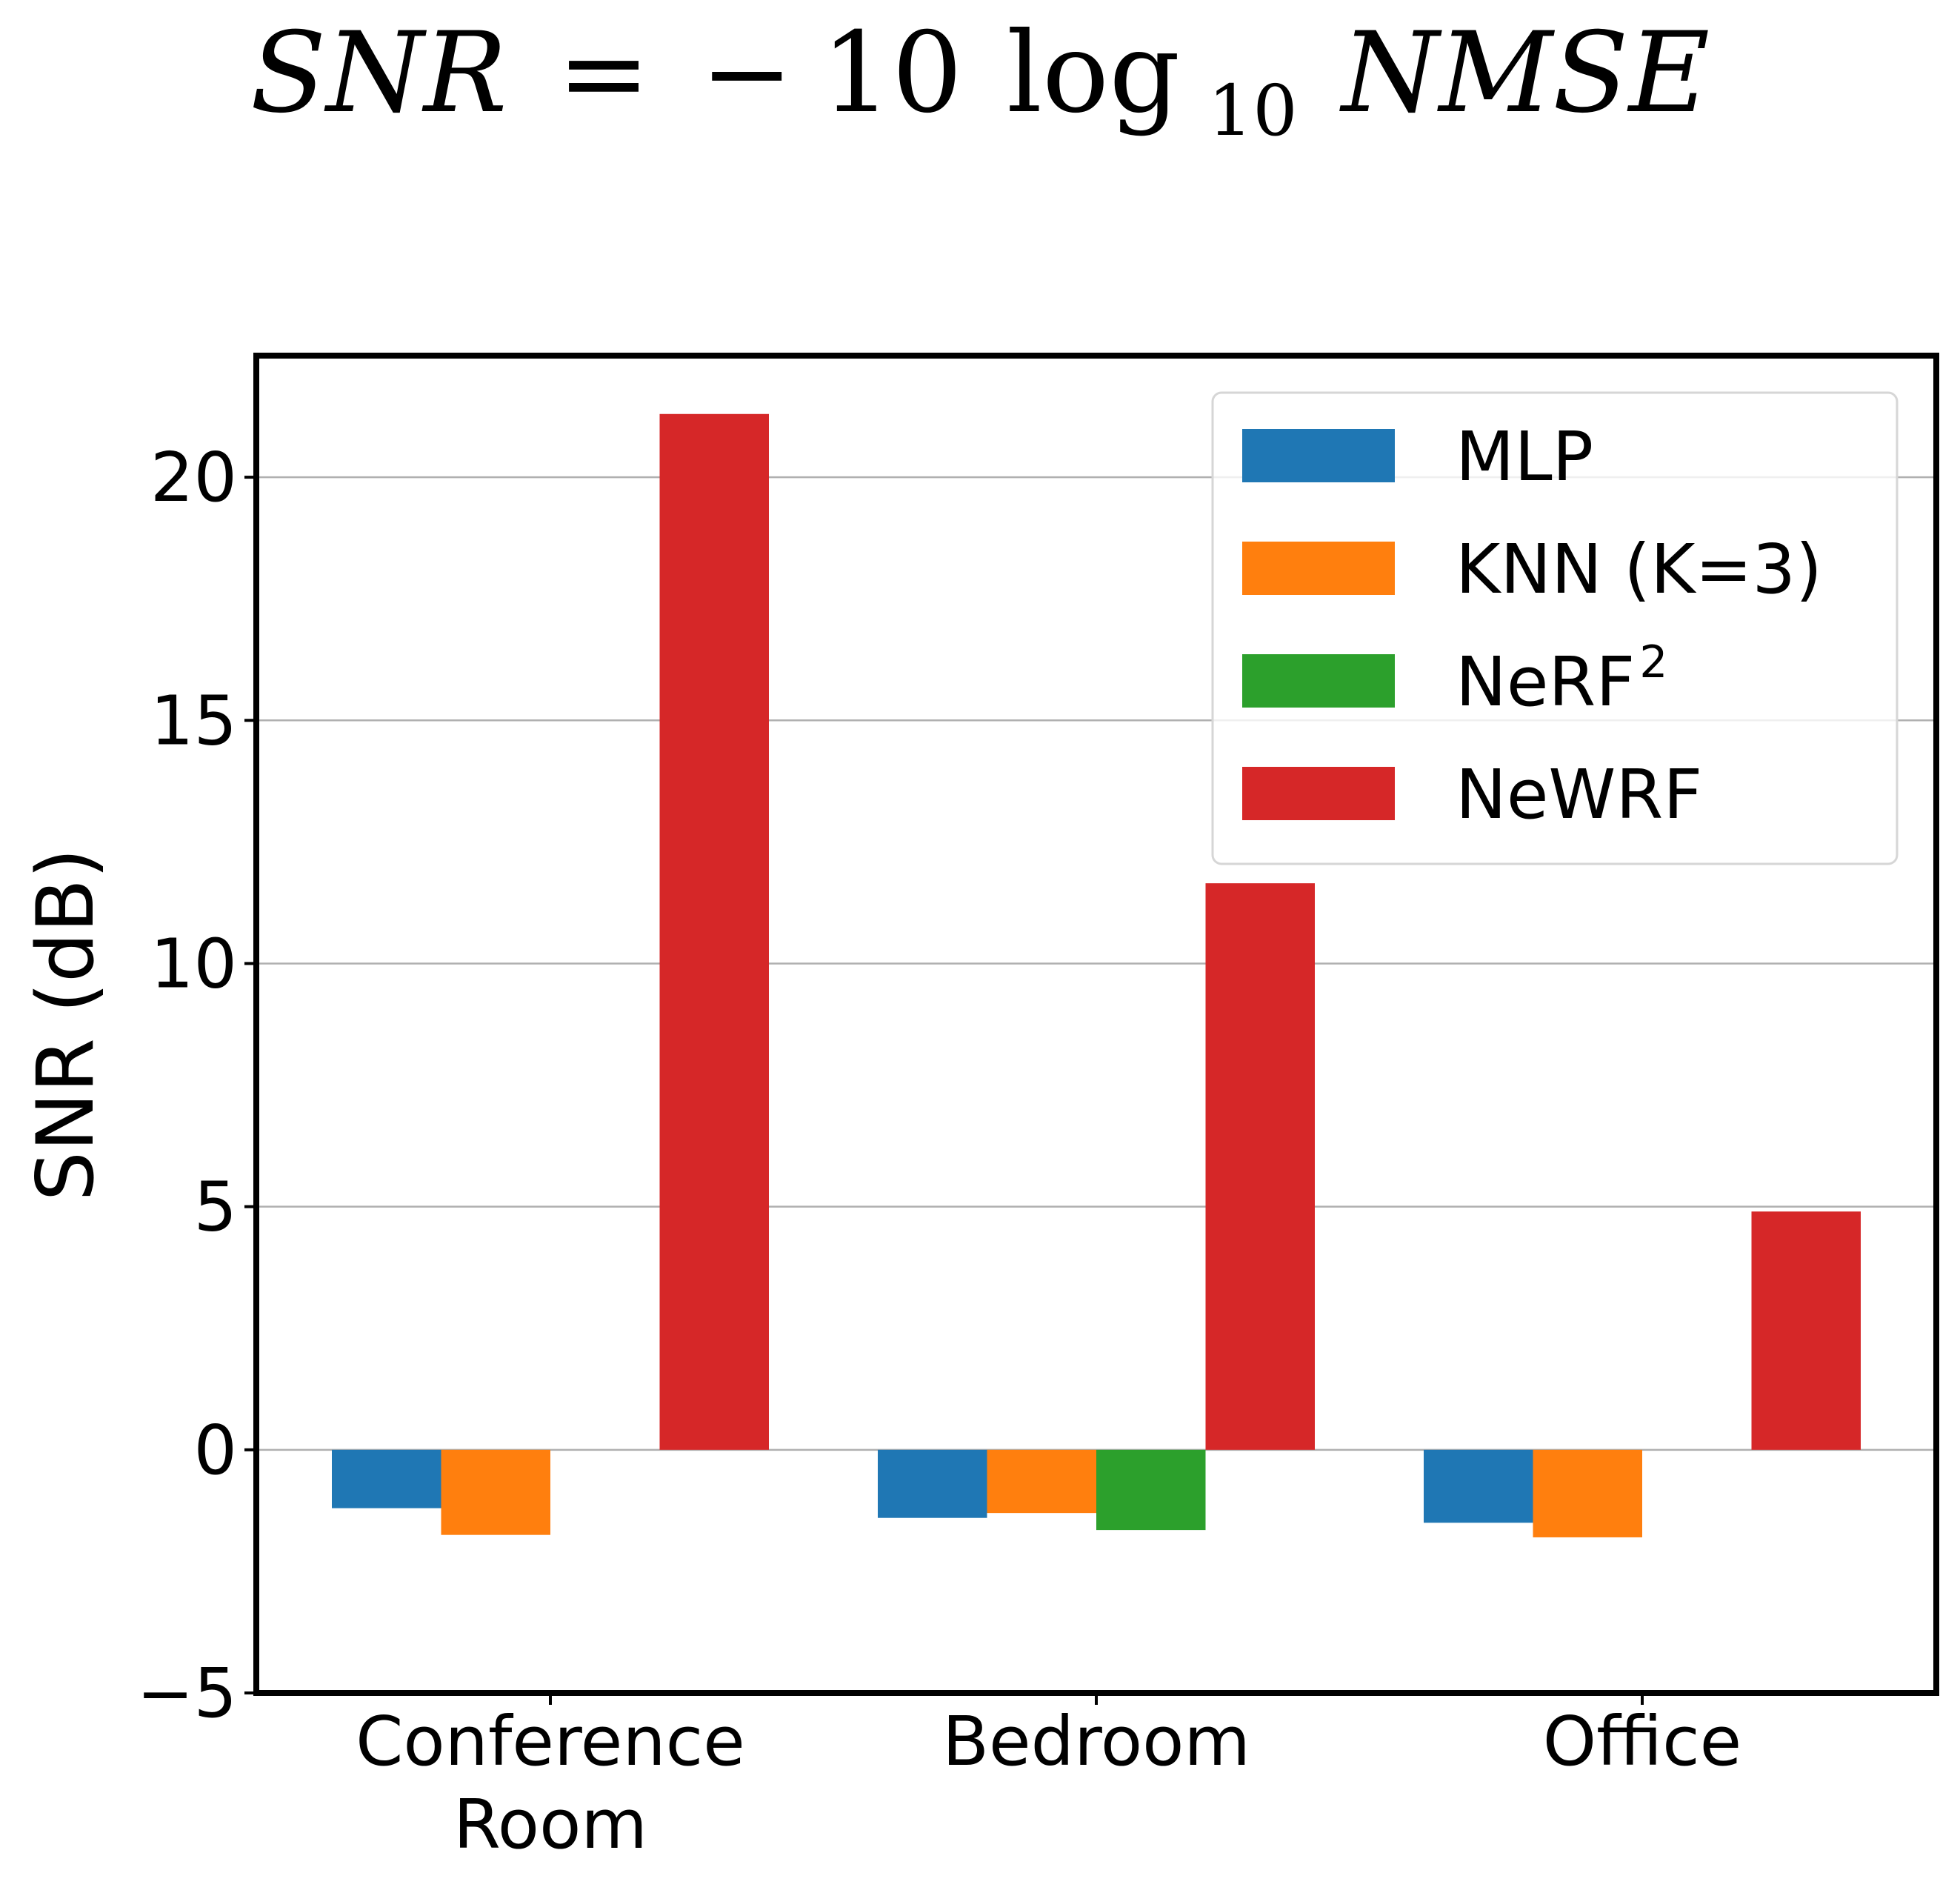  What do you see at coordinates (603, 73) in the screenshot?
I see `title-equals: =` at bounding box center [603, 73].